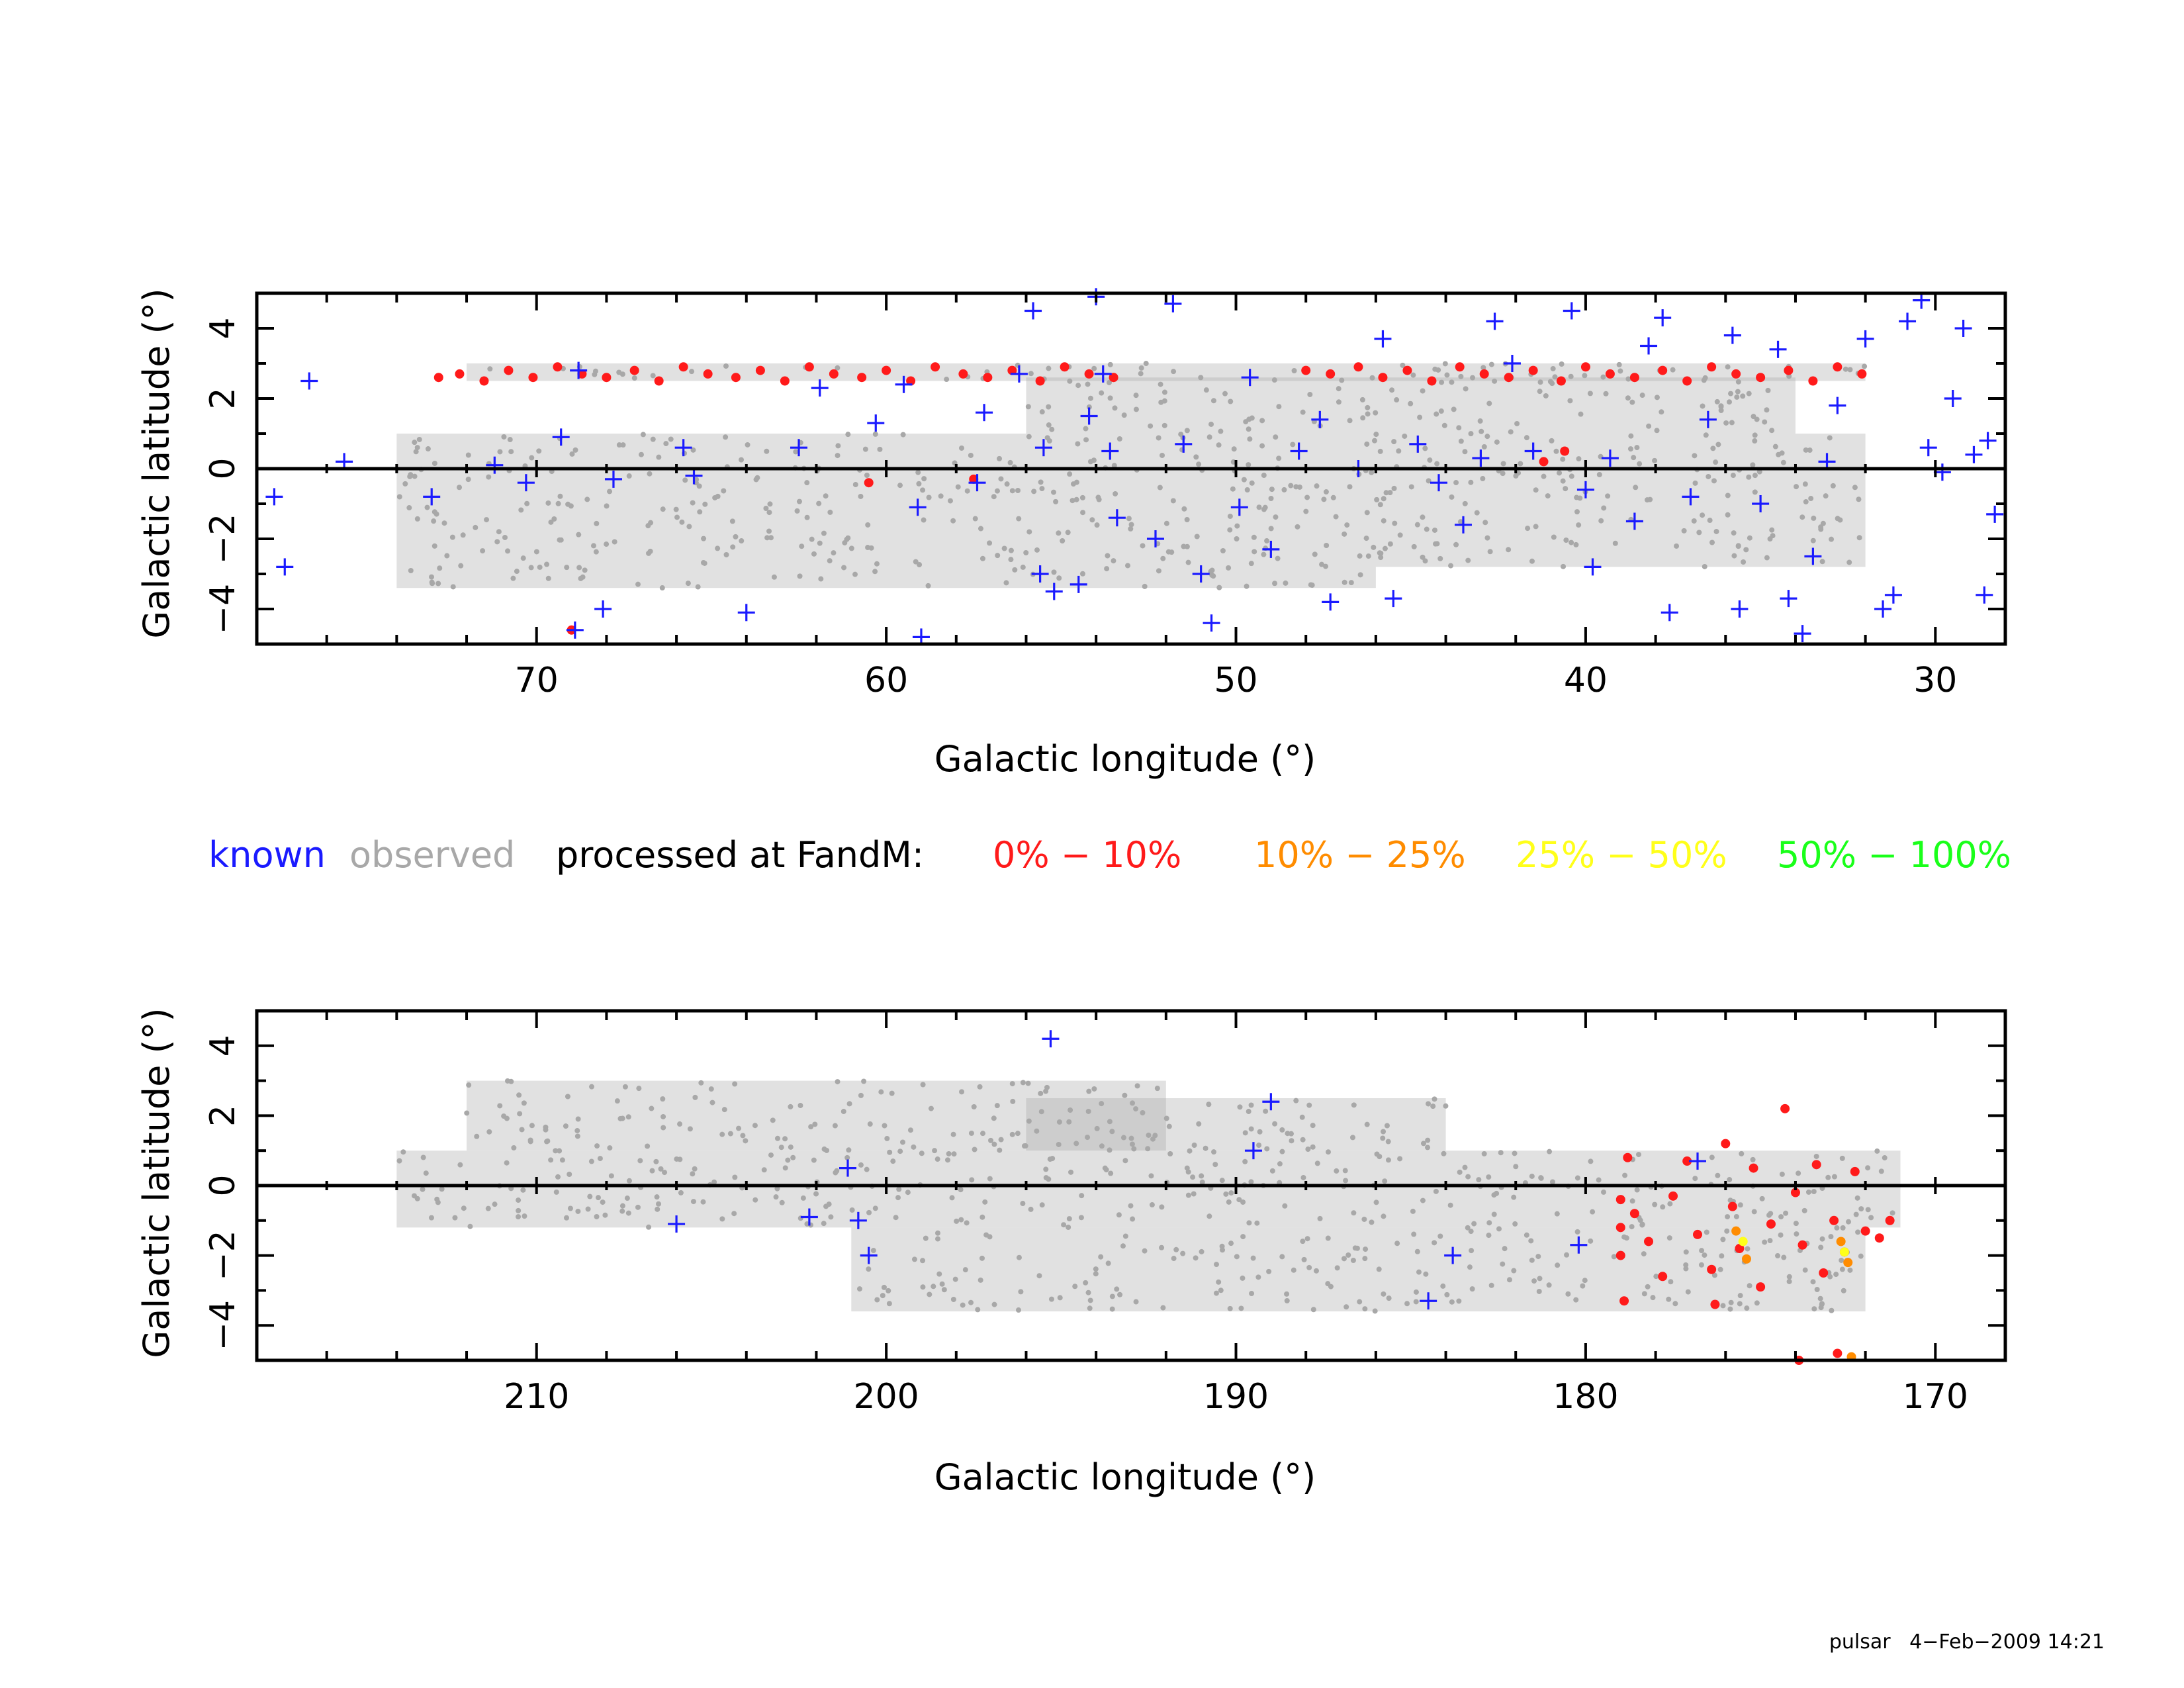 The width and height of the screenshot is (2184, 1688). I want to click on y-tick-label: −4, so click(223, 1325).